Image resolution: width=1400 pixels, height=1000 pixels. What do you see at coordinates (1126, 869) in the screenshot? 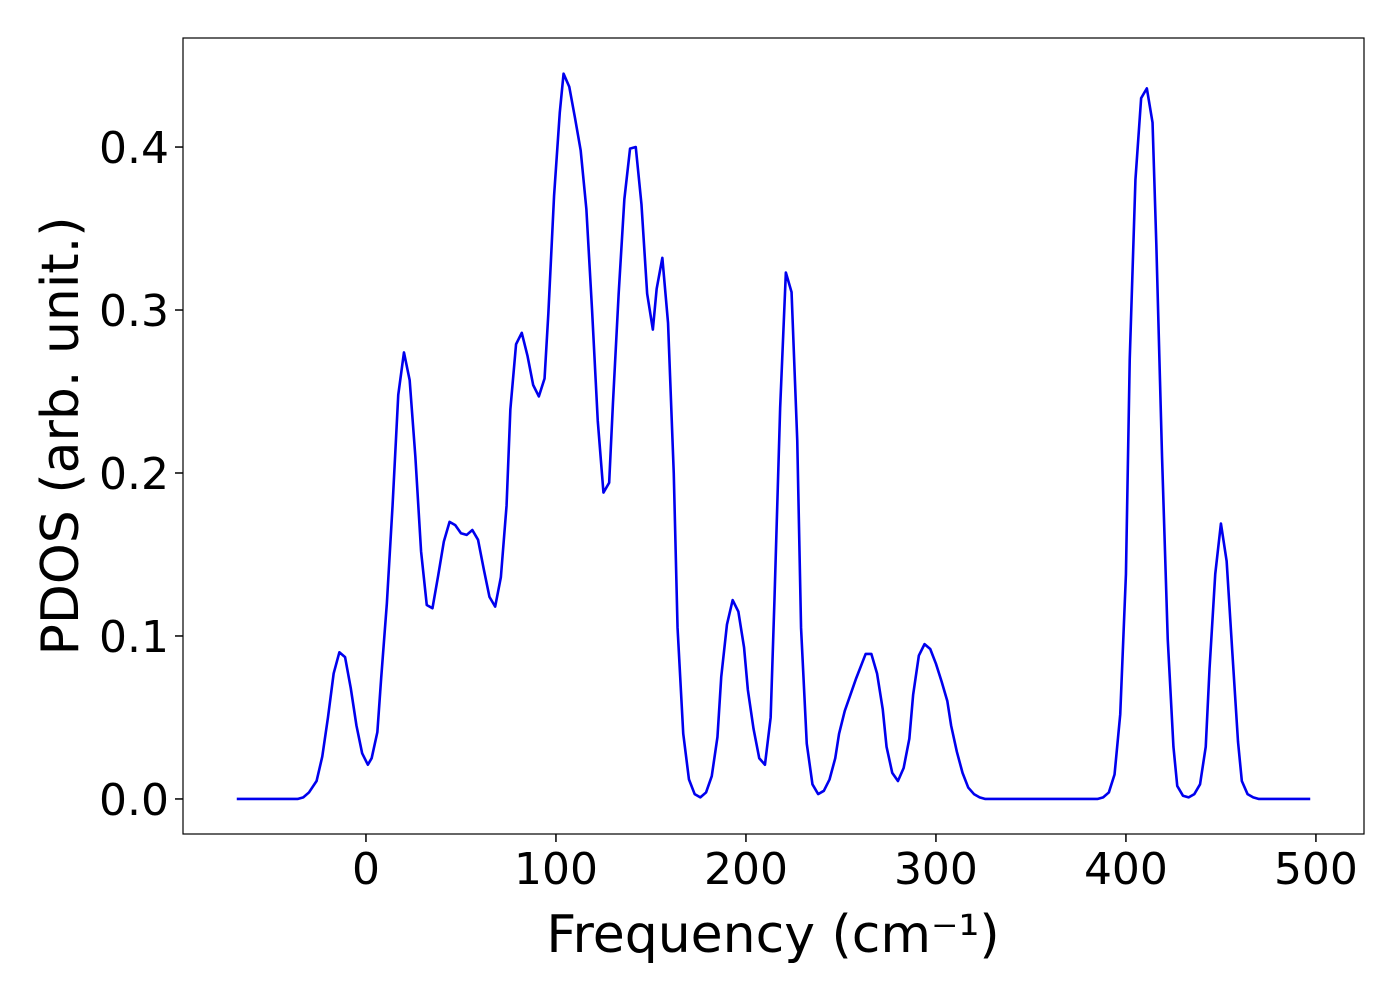
I see `x-tick-label: 400` at bounding box center [1126, 869].